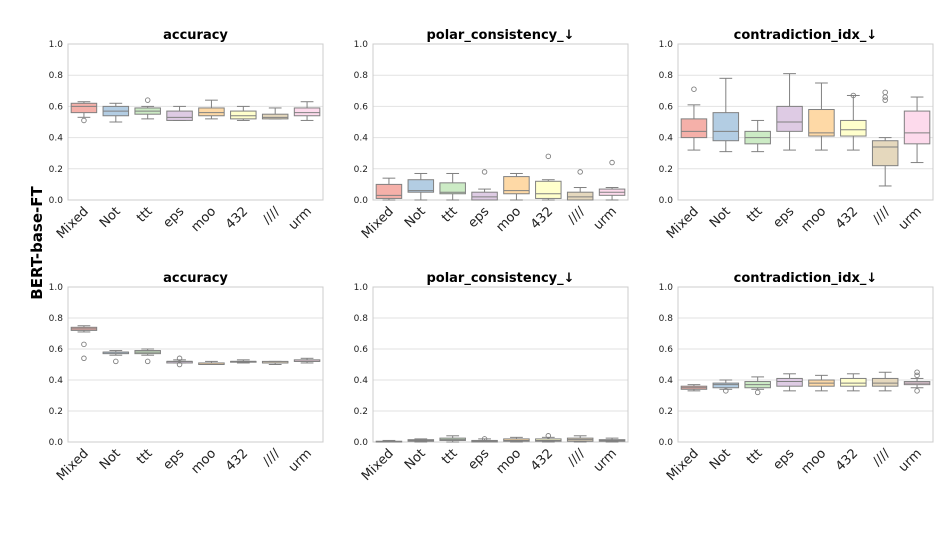  I want to click on y-tick-label: 1.0, so click(56, 45).